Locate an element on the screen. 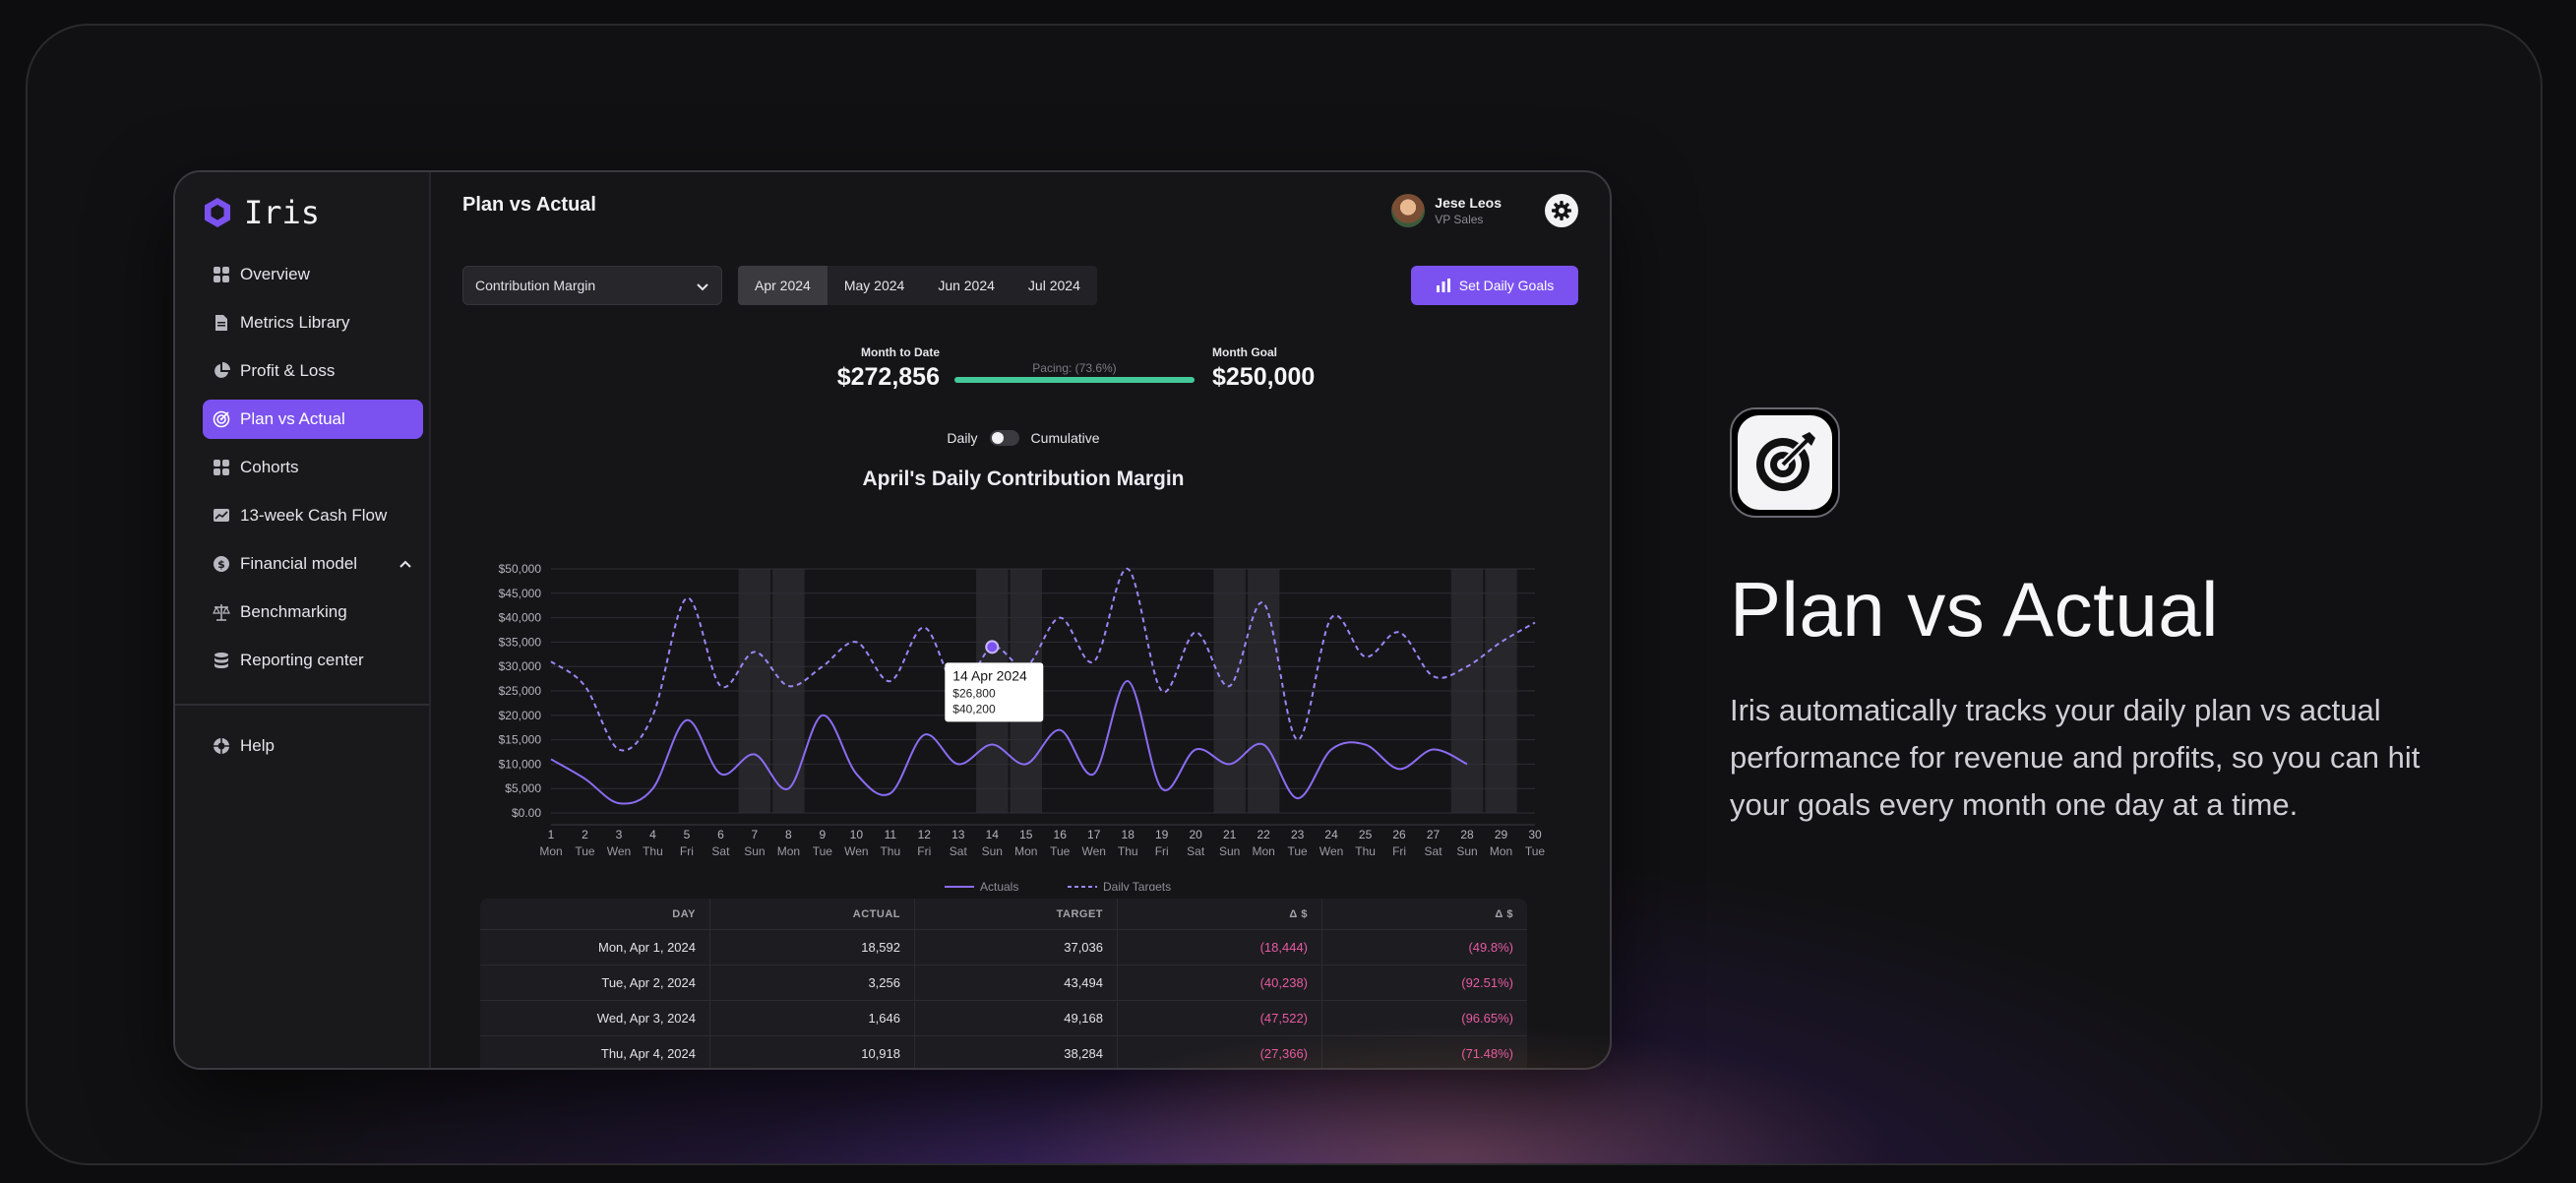 The height and width of the screenshot is (1183, 2576). cell-actual: 18,592 is located at coordinates (812, 947).